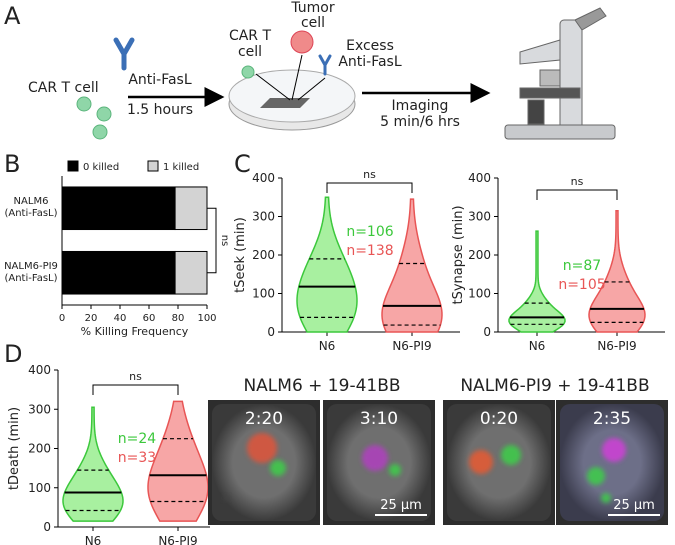 The image size is (675, 545). What do you see at coordinates (137, 439) in the screenshot?
I see `n-label: n=24` at bounding box center [137, 439].